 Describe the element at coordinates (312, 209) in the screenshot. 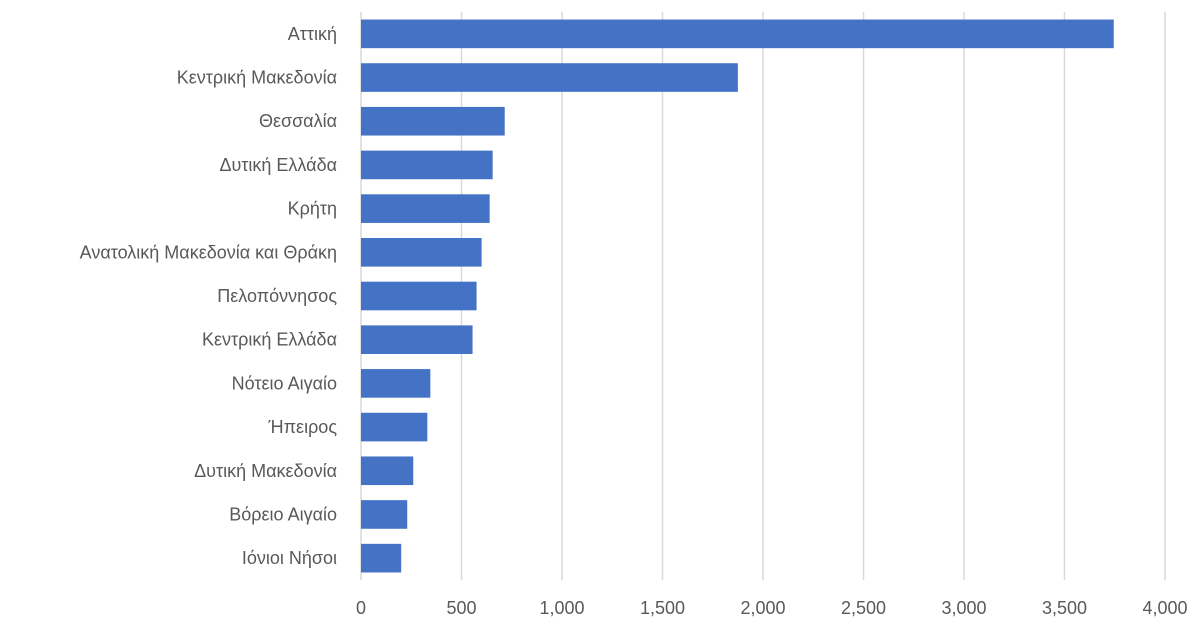

I see `category-label: Κρήτη` at that location.